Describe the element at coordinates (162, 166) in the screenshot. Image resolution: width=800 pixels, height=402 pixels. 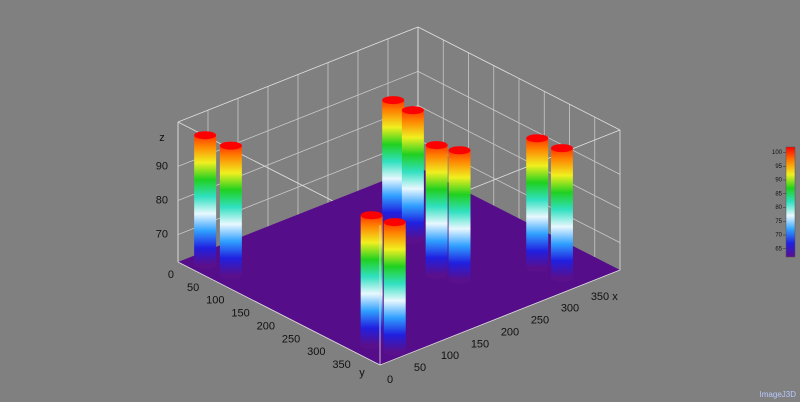
I see `z-tick-label: 90` at that location.